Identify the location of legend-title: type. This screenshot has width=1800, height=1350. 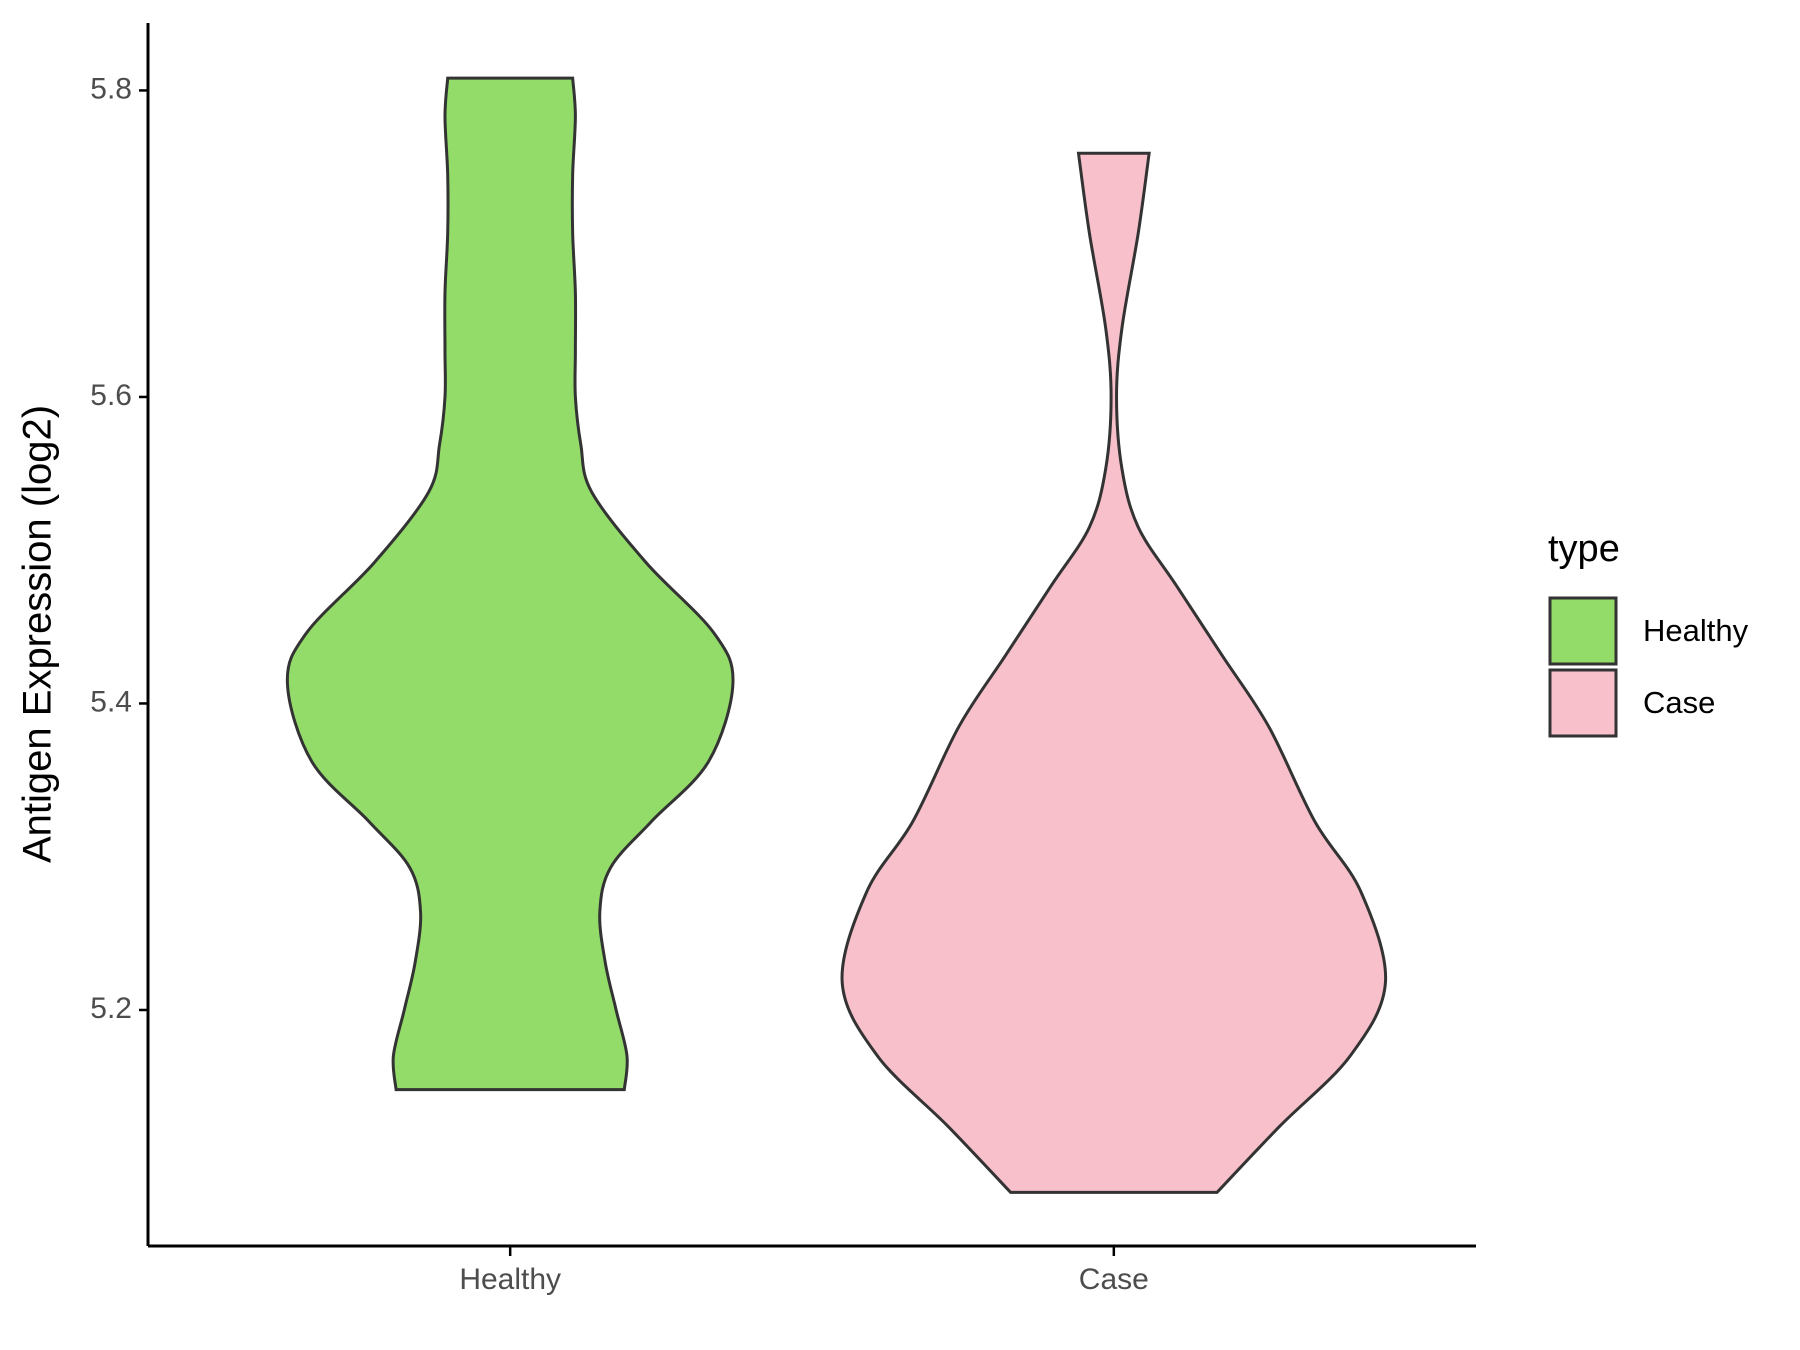
(1584, 549).